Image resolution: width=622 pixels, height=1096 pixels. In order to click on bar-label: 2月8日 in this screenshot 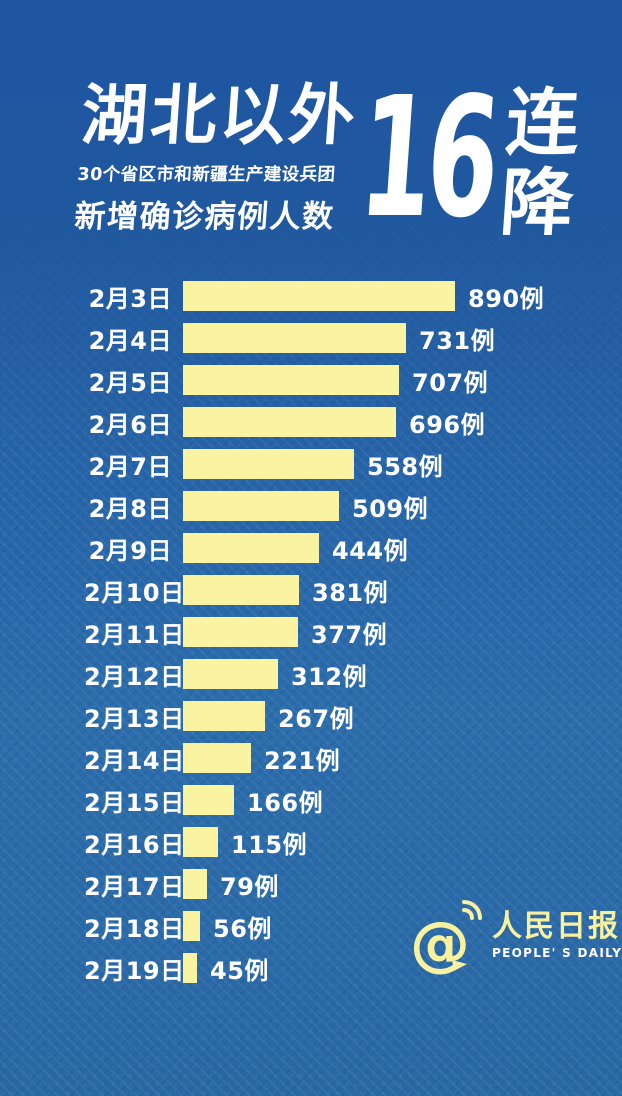, I will do `click(130, 508)`.